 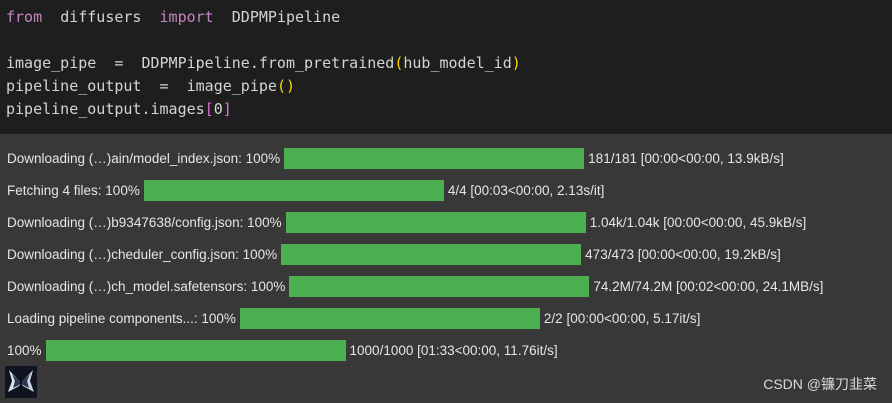 What do you see at coordinates (622, 318) in the screenshot?
I see `progress-stats: 2/2 [00:00<00:00, 5.17it/s]` at bounding box center [622, 318].